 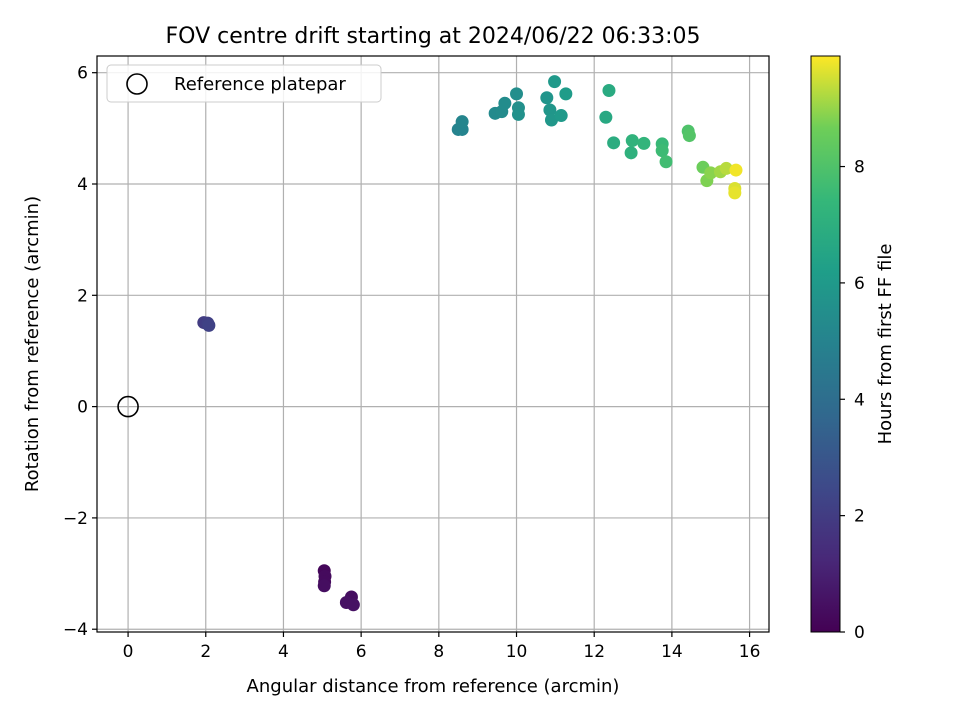 I want to click on colorbar-gradient, so click(x=825, y=344).